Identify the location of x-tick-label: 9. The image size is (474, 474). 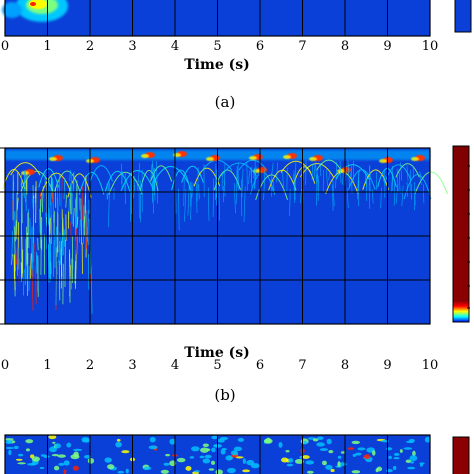
(387, 365).